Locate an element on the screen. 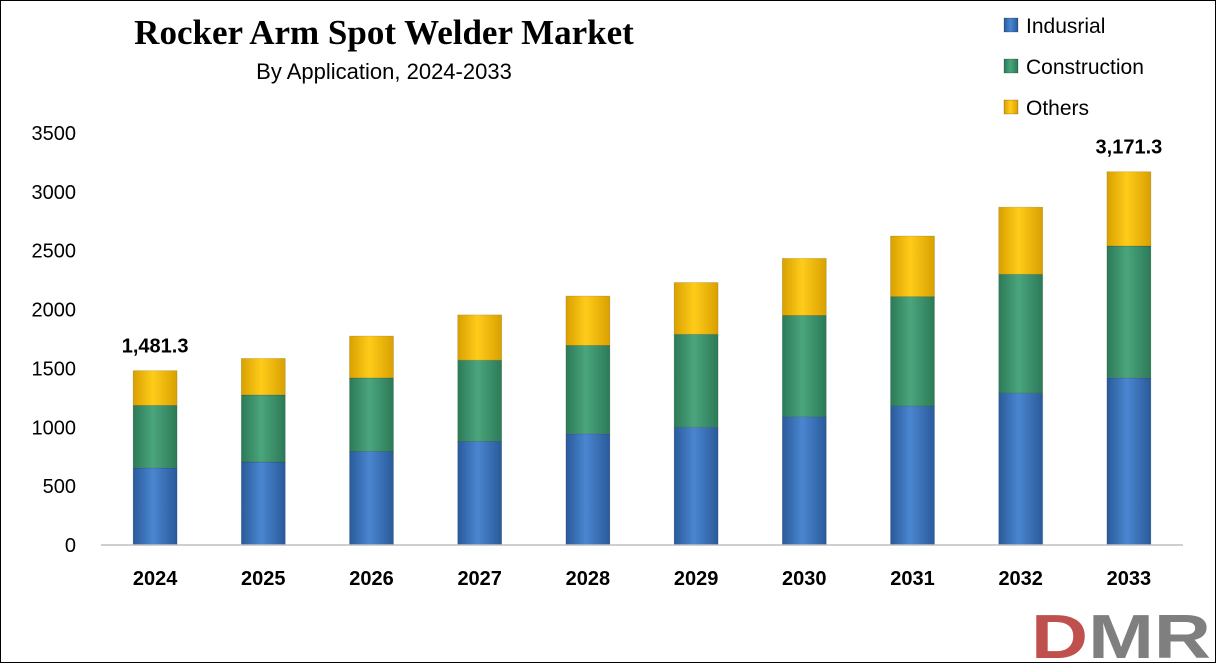 This screenshot has width=1216, height=664. legend-item-construction: Construction is located at coordinates (1073, 67).